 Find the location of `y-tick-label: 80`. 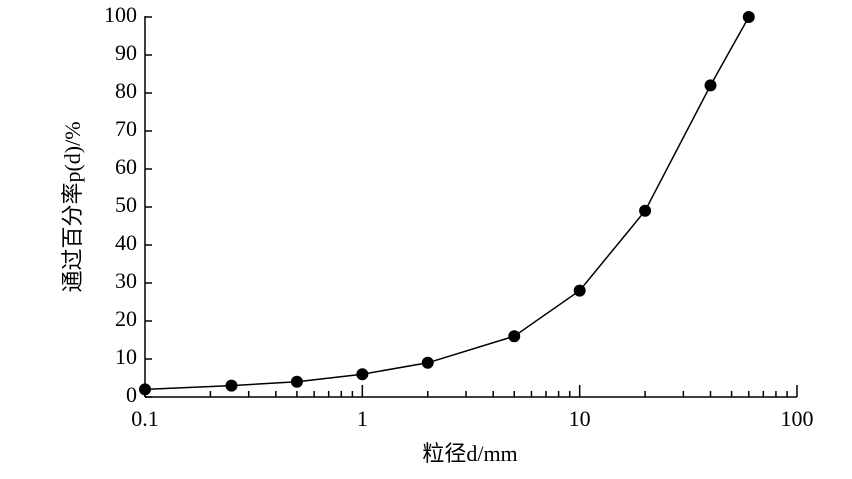

y-tick-label: 80 is located at coordinates (126, 90).